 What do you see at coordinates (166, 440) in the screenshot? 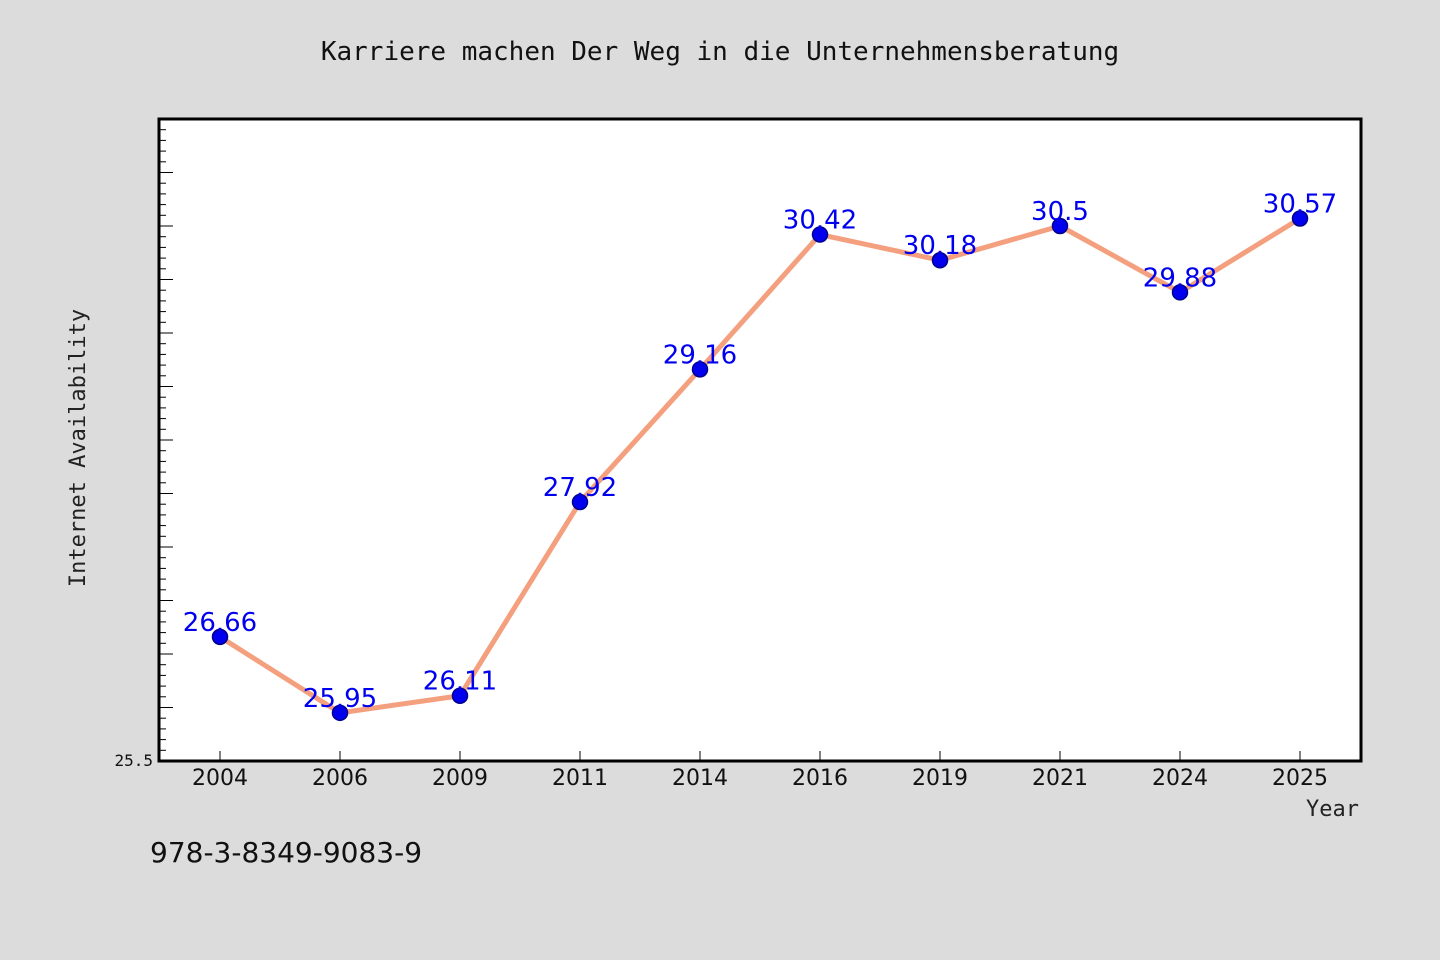
I see `y-axis-ticks` at bounding box center [166, 440].